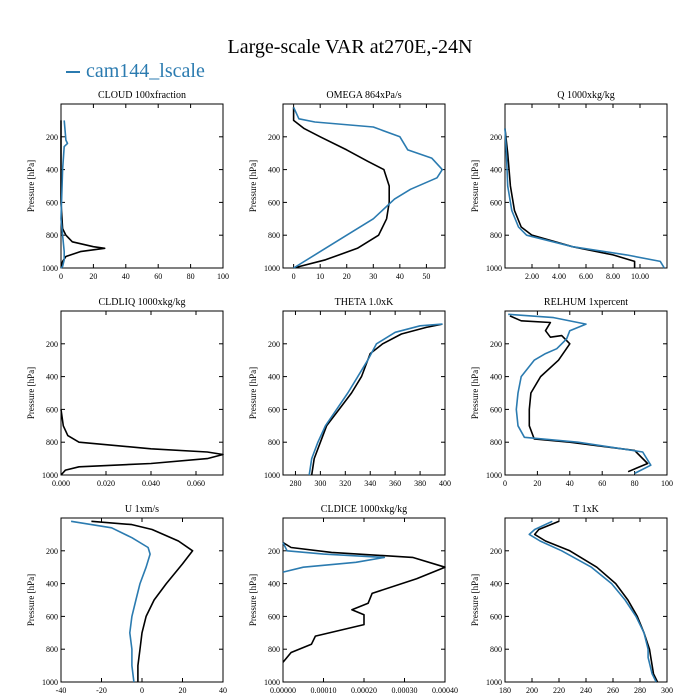  I want to click on x-tick-label: 0.020, so click(106, 483).